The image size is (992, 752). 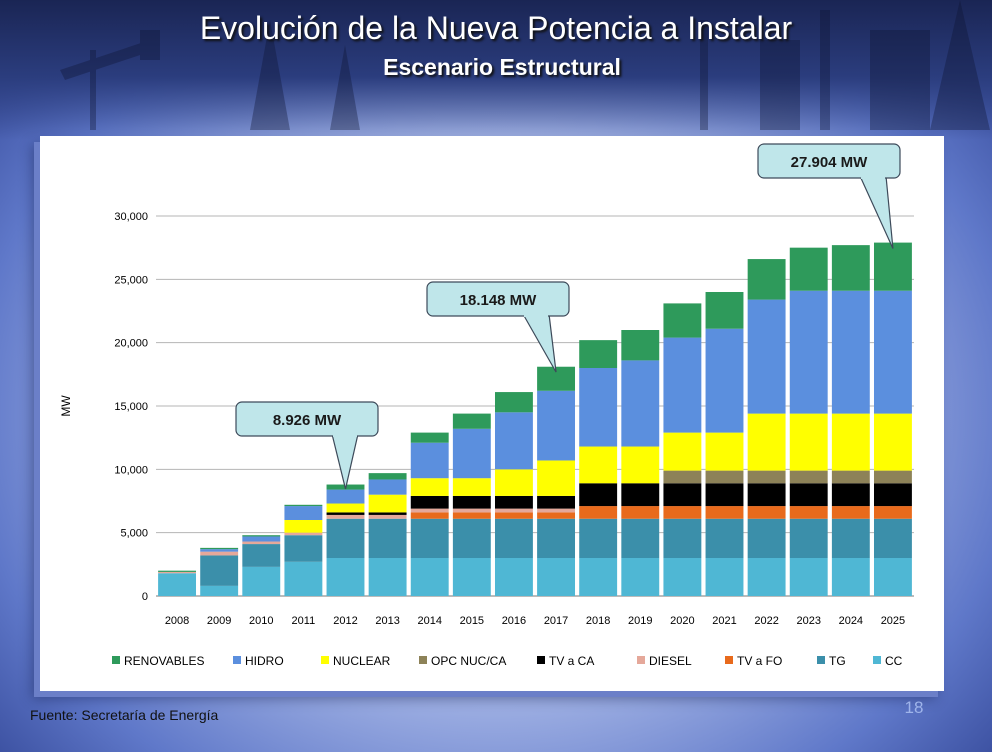 I want to click on bar-stack-2013, so click(x=387, y=534).